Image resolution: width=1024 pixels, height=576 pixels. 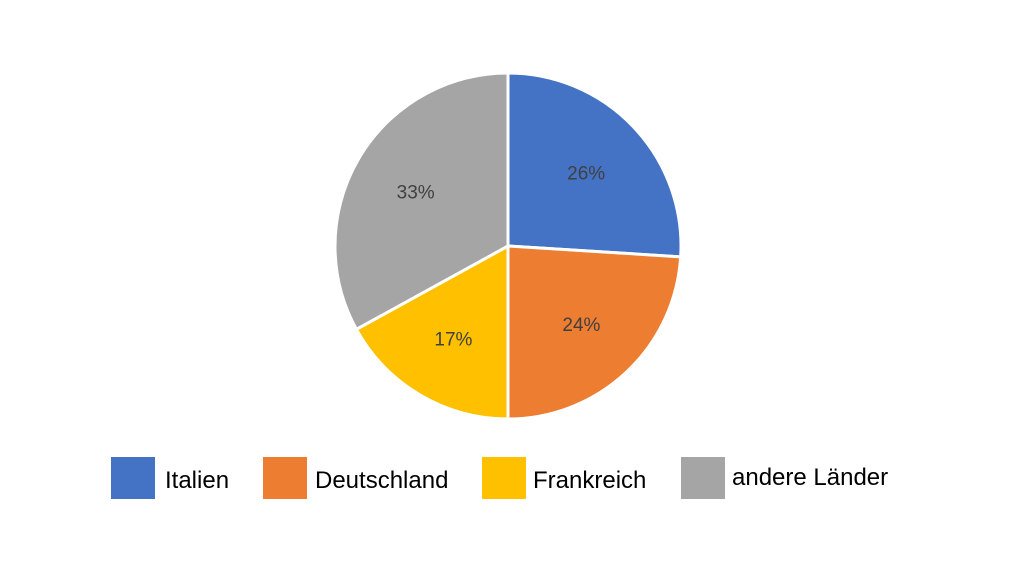 What do you see at coordinates (504, 478) in the screenshot?
I see `legend-swatch-frankreich` at bounding box center [504, 478].